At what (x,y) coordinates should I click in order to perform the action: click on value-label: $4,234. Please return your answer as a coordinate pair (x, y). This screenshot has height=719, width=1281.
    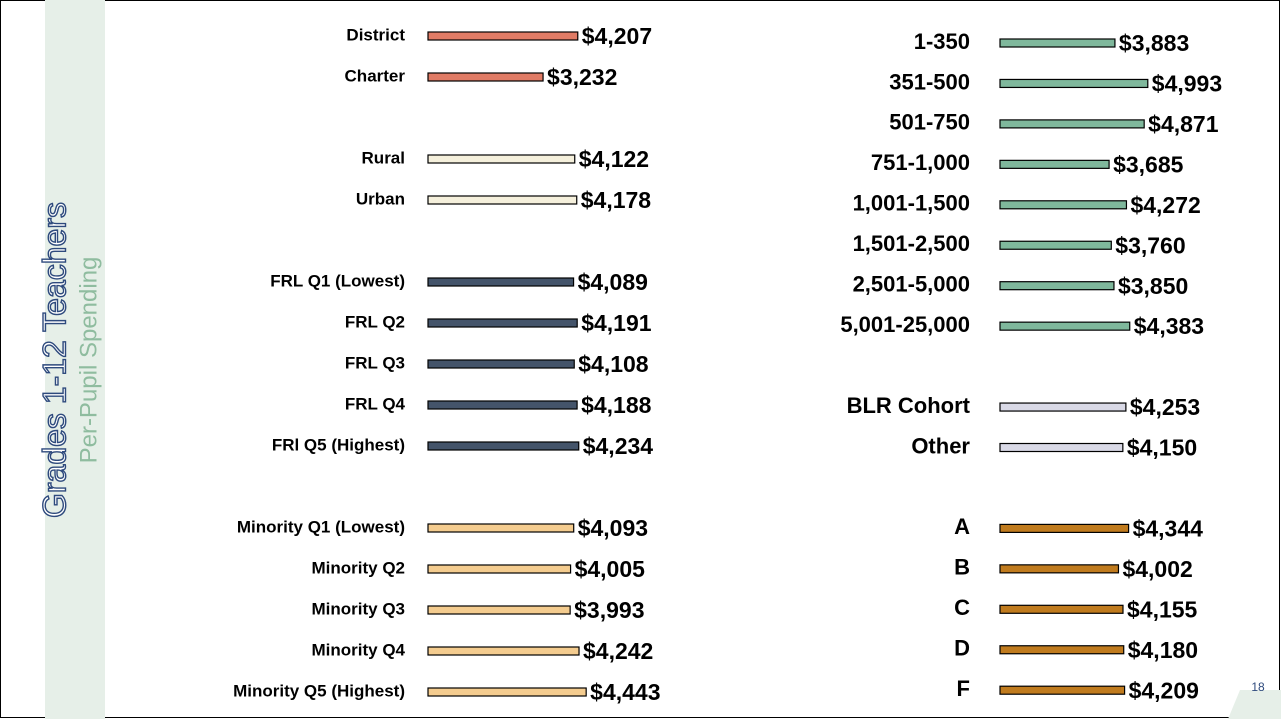
    Looking at the image, I should click on (618, 446).